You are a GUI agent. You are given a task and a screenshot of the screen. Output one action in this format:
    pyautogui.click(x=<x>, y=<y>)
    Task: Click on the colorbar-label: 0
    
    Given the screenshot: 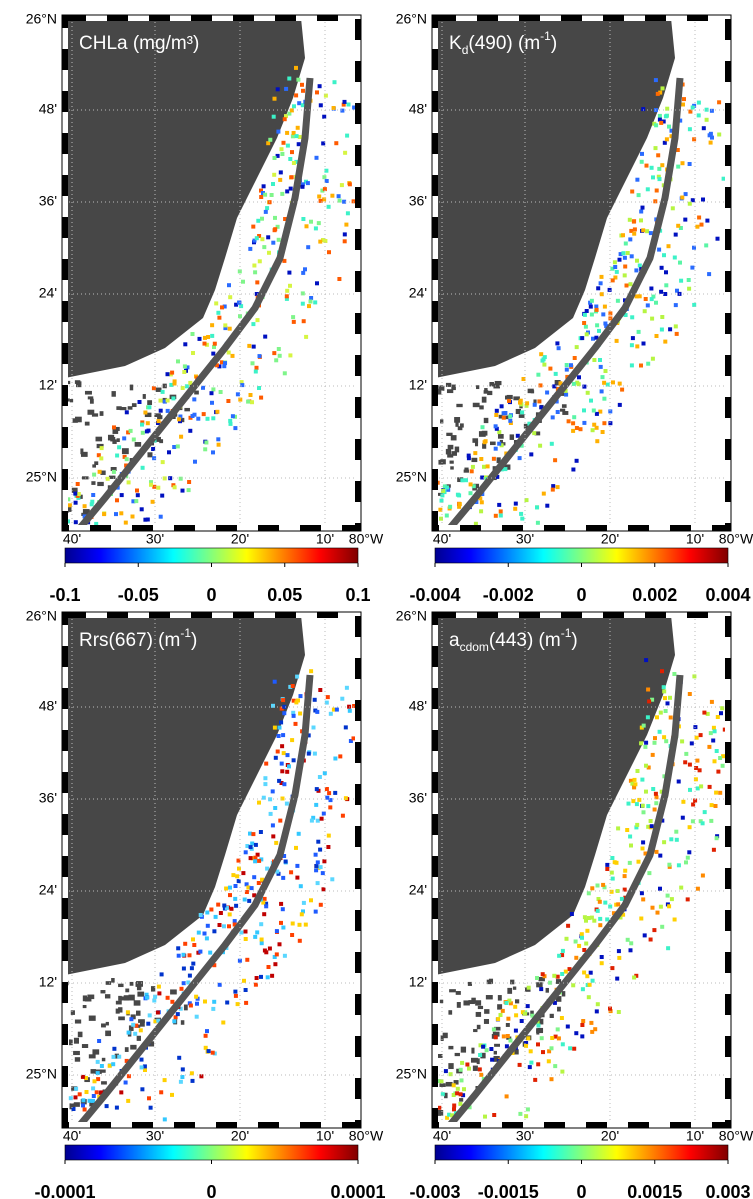 What is the action you would take?
    pyautogui.click(x=211, y=1190)
    